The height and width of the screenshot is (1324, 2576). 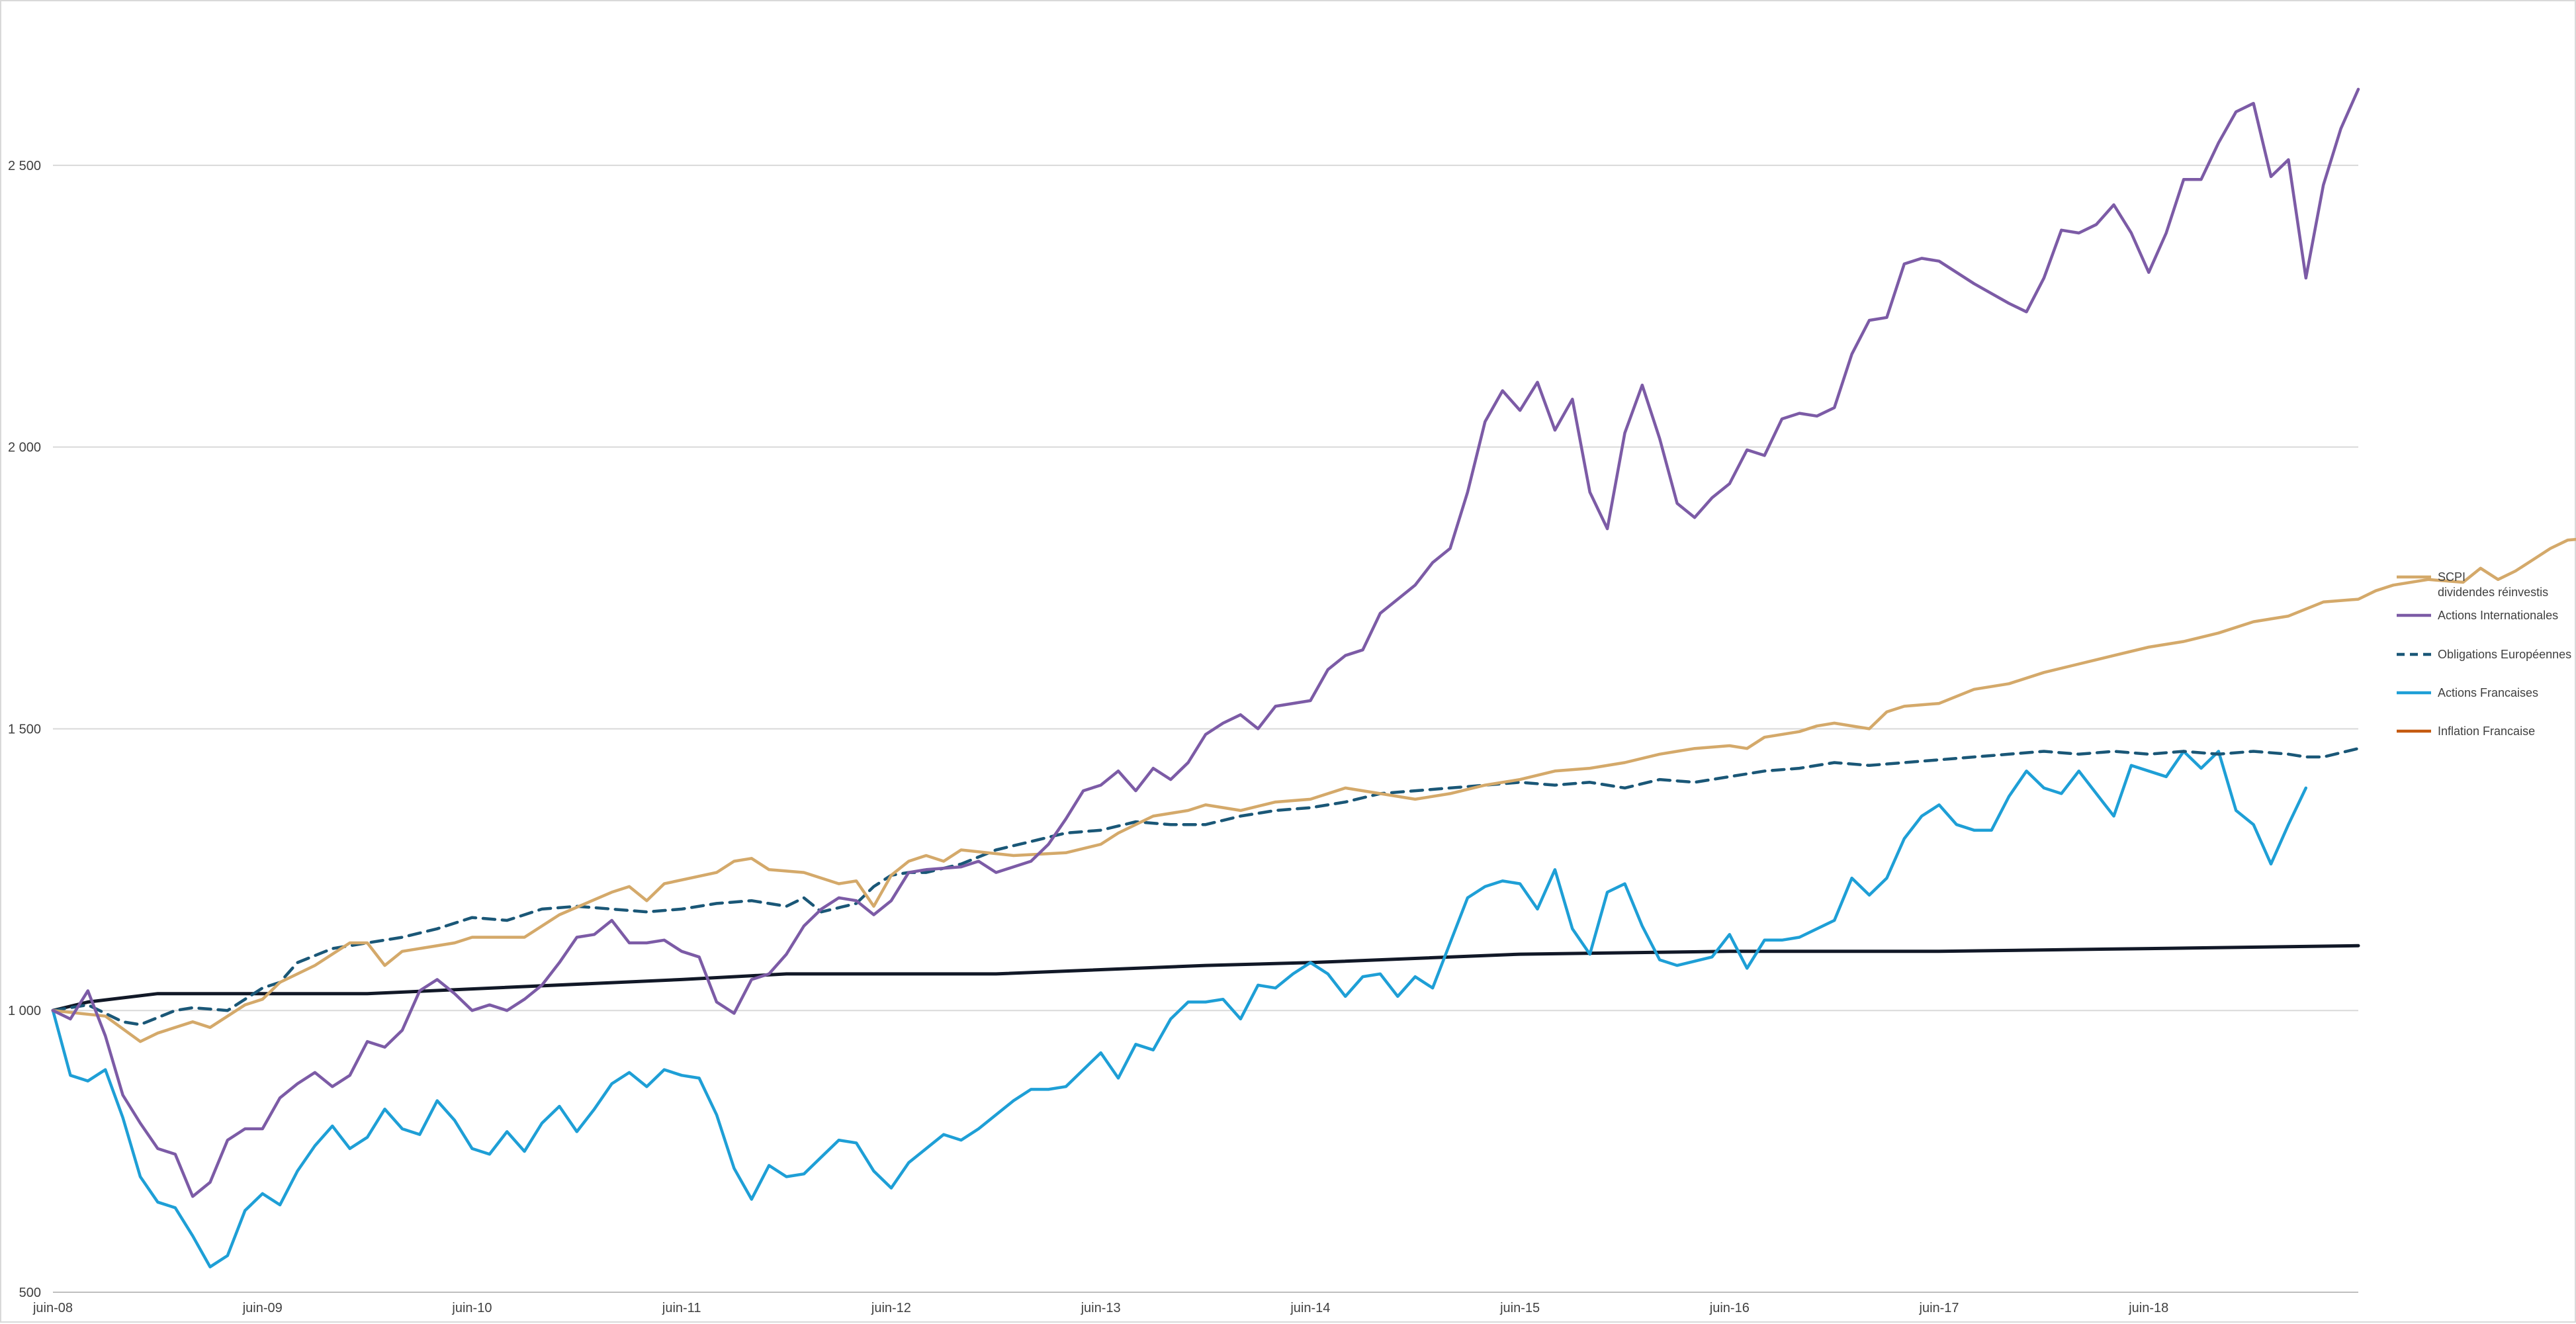 I want to click on x-tick-label-juin-18: juin-18, so click(x=2148, y=1308).